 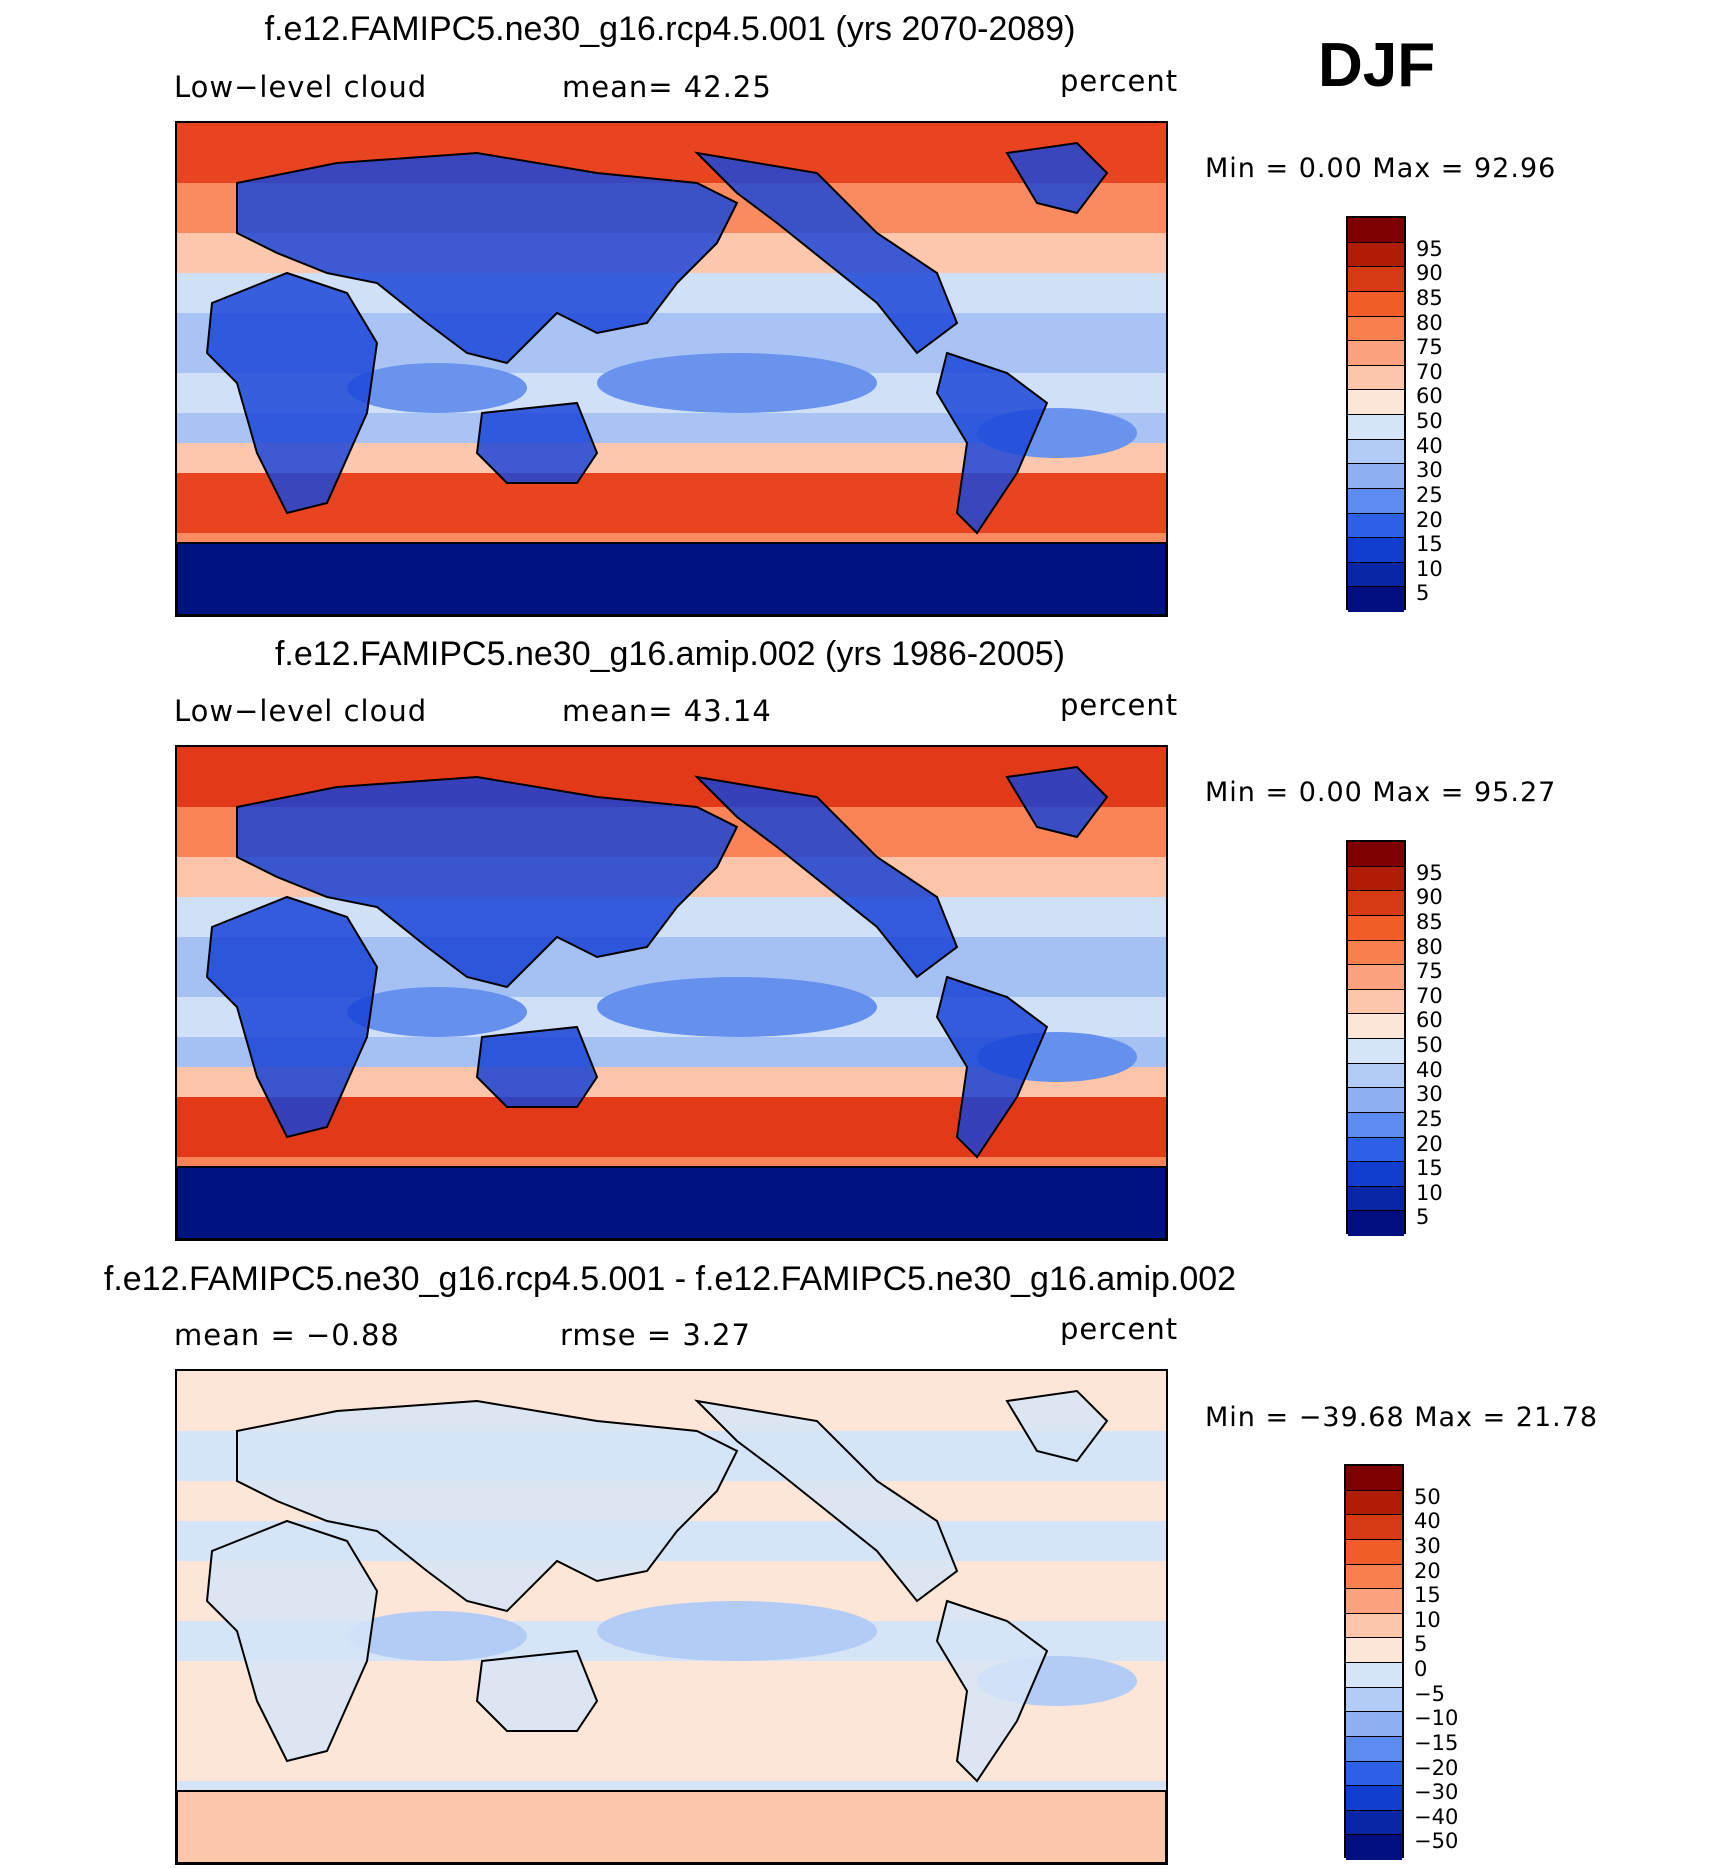 What do you see at coordinates (1429, 1118) in the screenshot?
I see `colorbar-tick-label: 25` at bounding box center [1429, 1118].